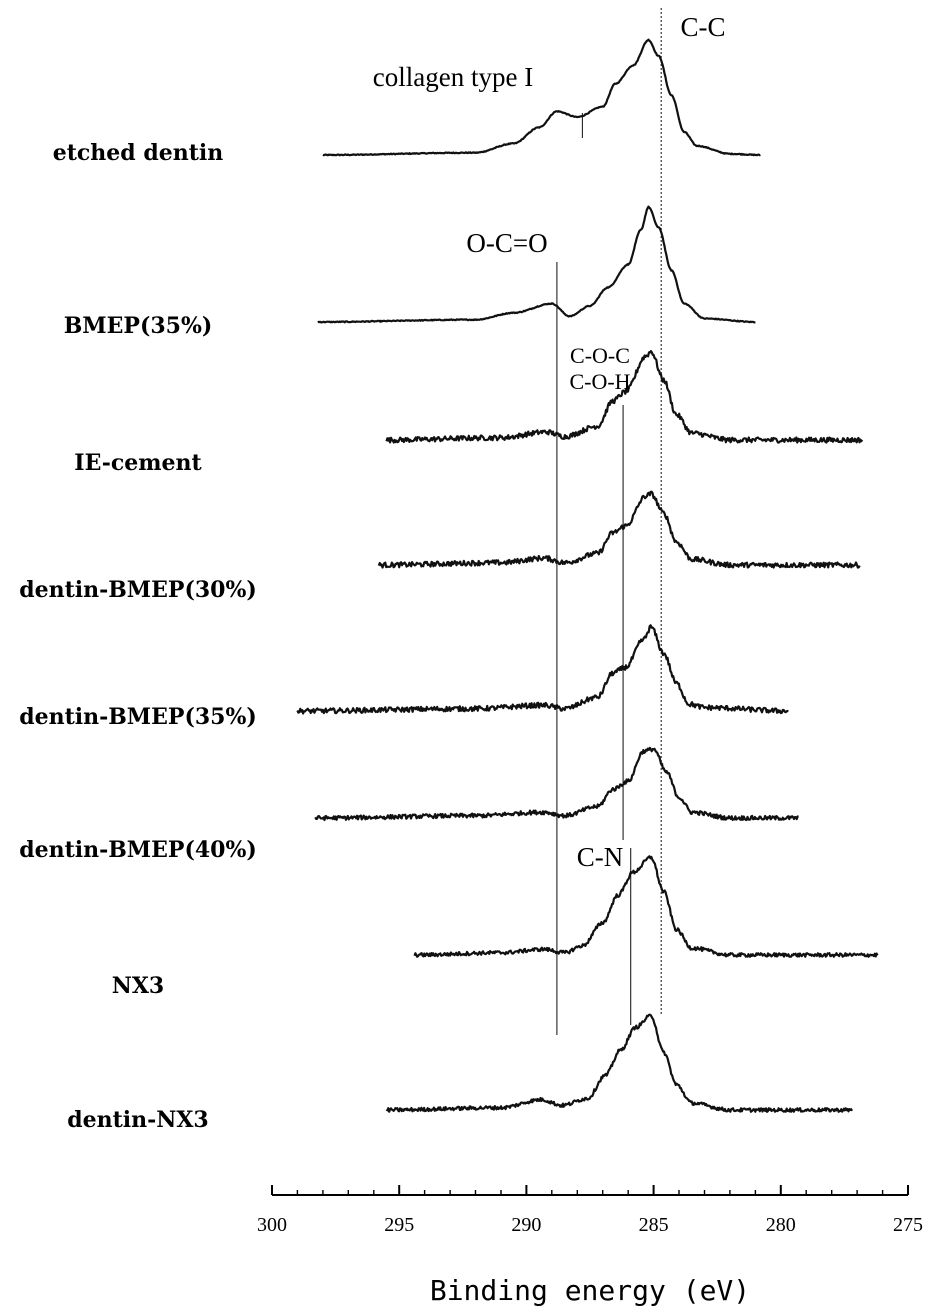 This screenshot has width=929, height=1316. Describe the element at coordinates (600, 857) in the screenshot. I see `annotation-4: C-N` at that location.